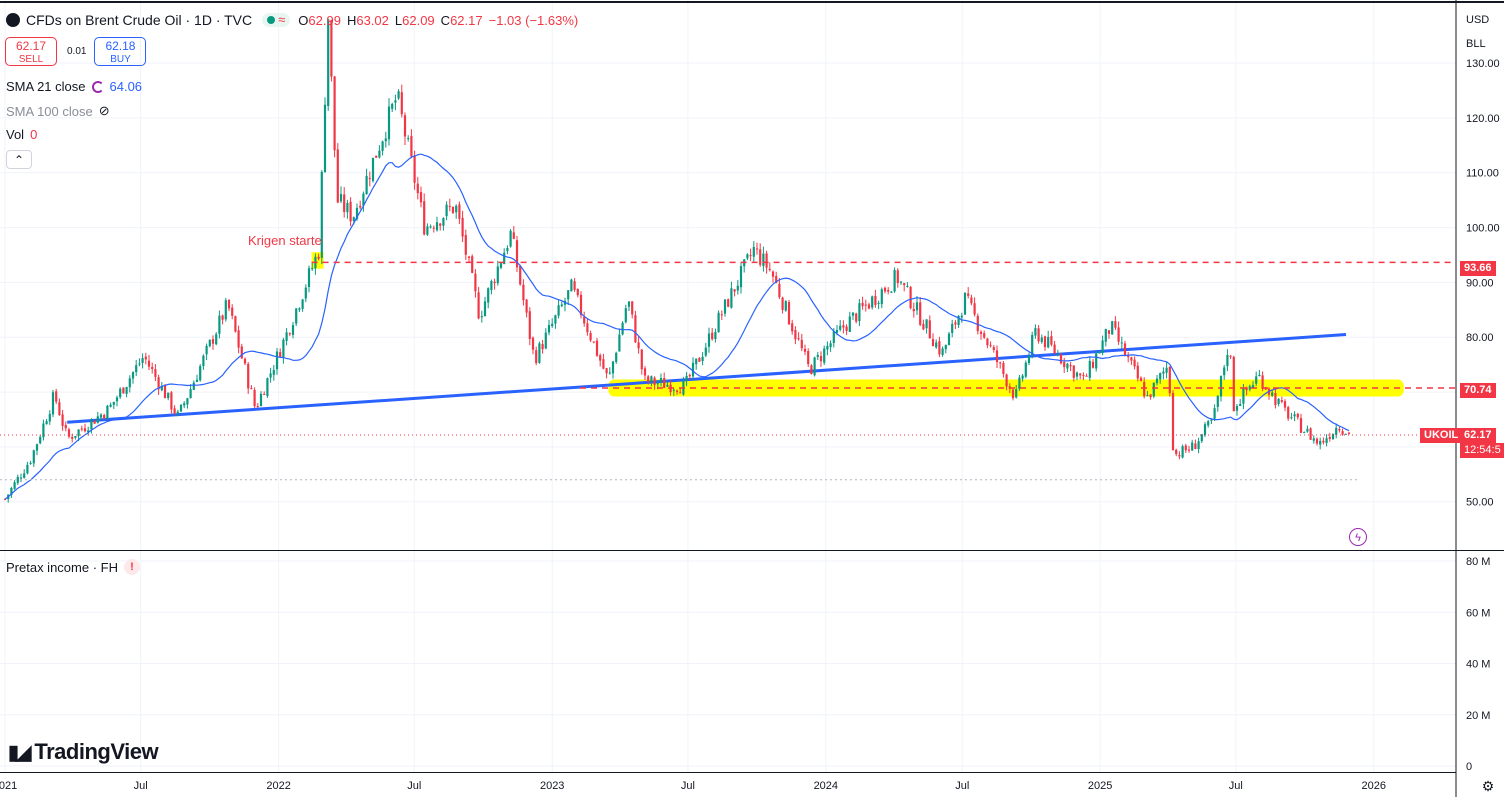 The width and height of the screenshot is (1504, 797). What do you see at coordinates (131, 567) in the screenshot?
I see `alert-icon: !` at bounding box center [131, 567].